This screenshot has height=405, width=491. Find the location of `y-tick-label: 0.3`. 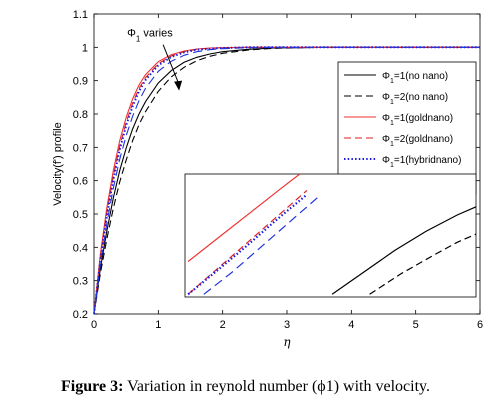

y-tick-label: 0.3 is located at coordinates (80, 282).